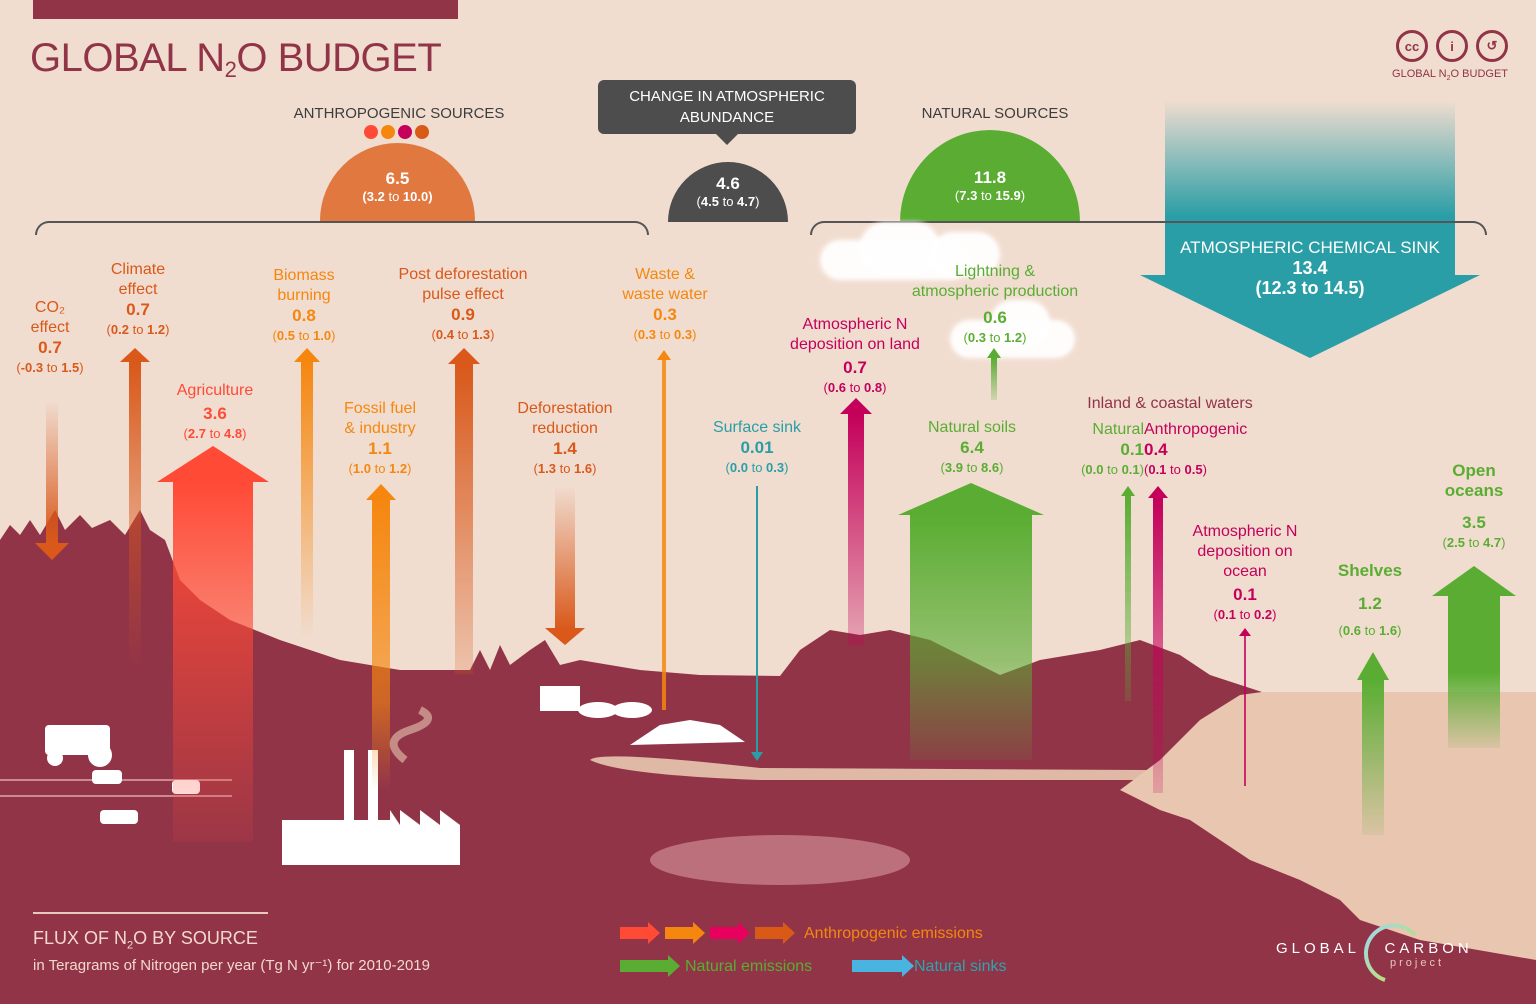 This screenshot has height=1004, width=1536. What do you see at coordinates (381, 637) in the screenshot?
I see `fossil-fuel-arrow` at bounding box center [381, 637].